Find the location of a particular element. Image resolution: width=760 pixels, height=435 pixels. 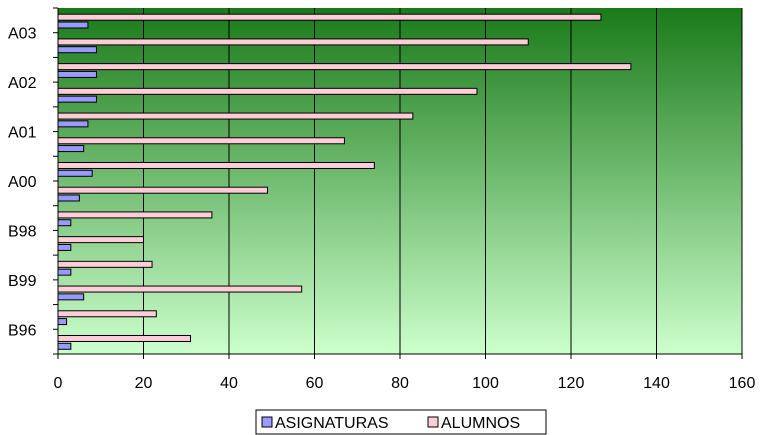

y-tick-label: B98 is located at coordinates (22, 231).